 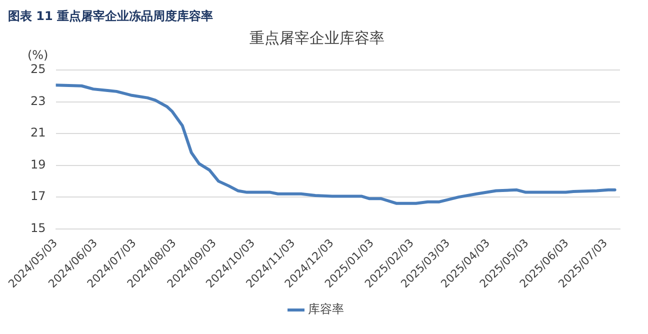 I want to click on y-tick-label: 23, so click(x=38, y=101).